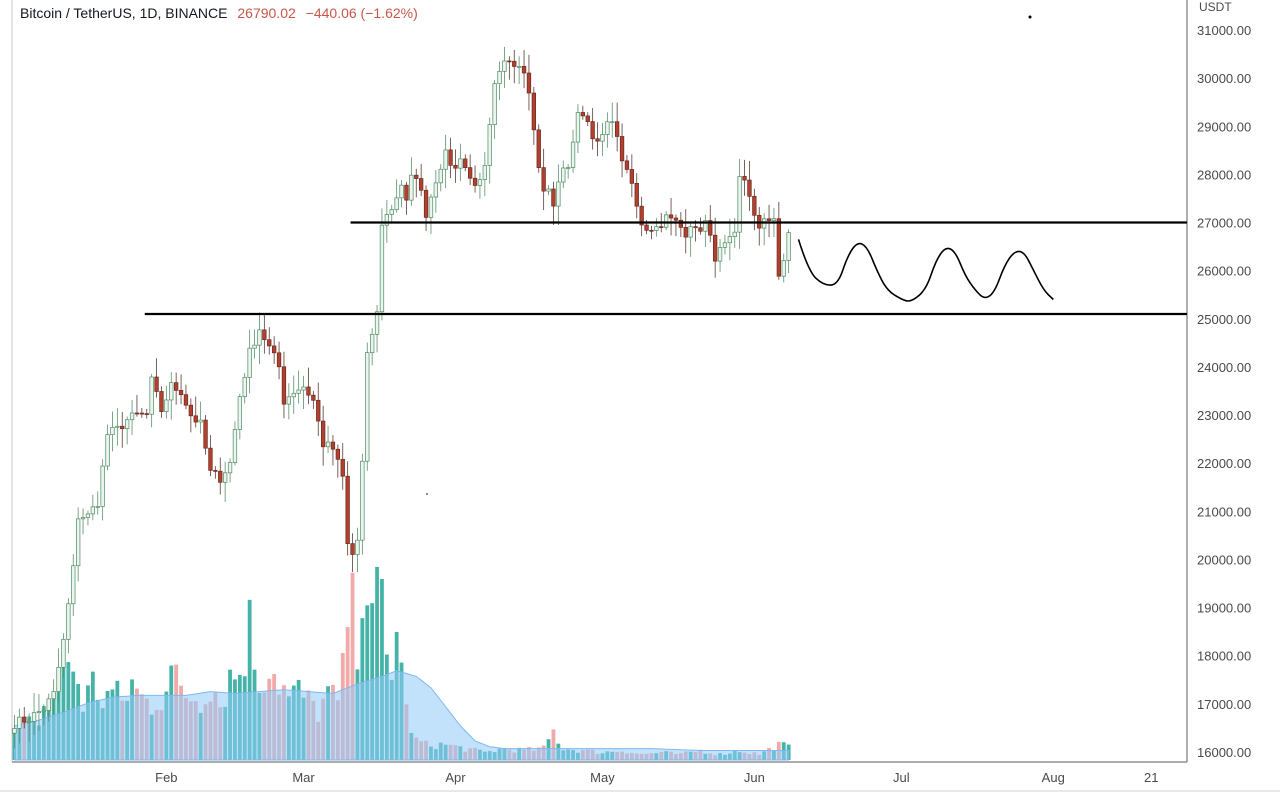 This screenshot has width=1280, height=794. What do you see at coordinates (1151, 777) in the screenshot?
I see `time-tick-label: 21` at bounding box center [1151, 777].